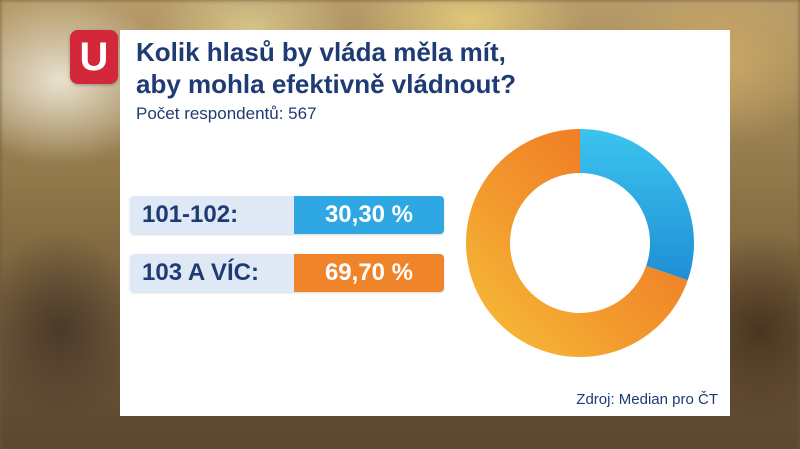  What do you see at coordinates (577, 243) in the screenshot?
I see `donut-slice-103-plus` at bounding box center [577, 243].